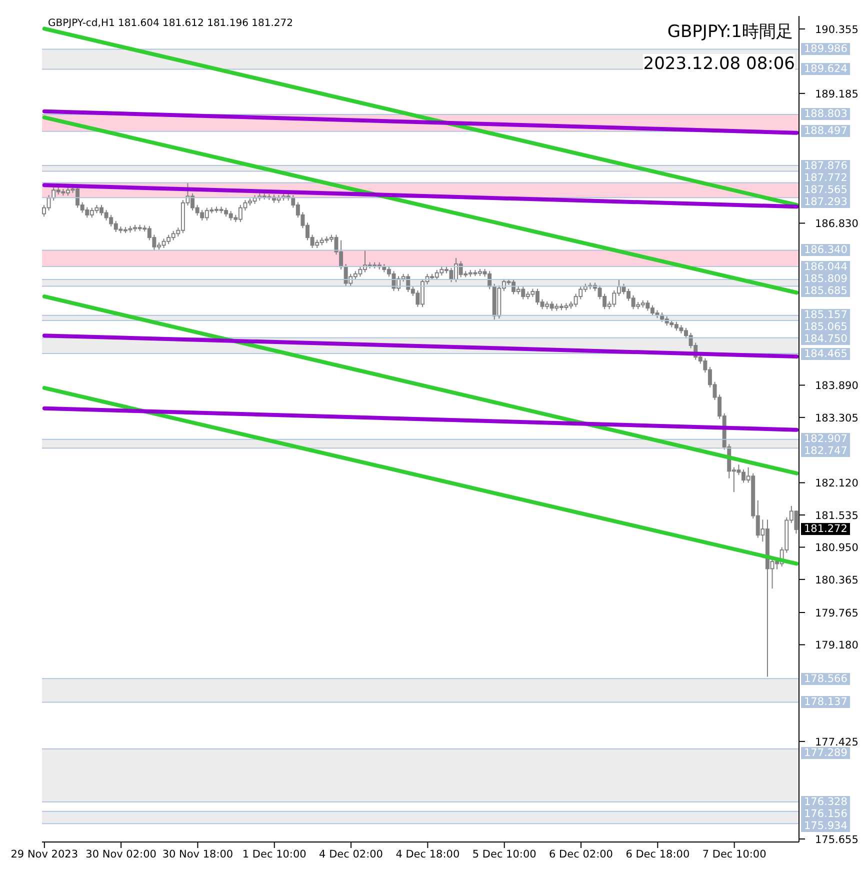  What do you see at coordinates (825, 354) in the screenshot?
I see `ref-line-label: 184.465` at bounding box center [825, 354].